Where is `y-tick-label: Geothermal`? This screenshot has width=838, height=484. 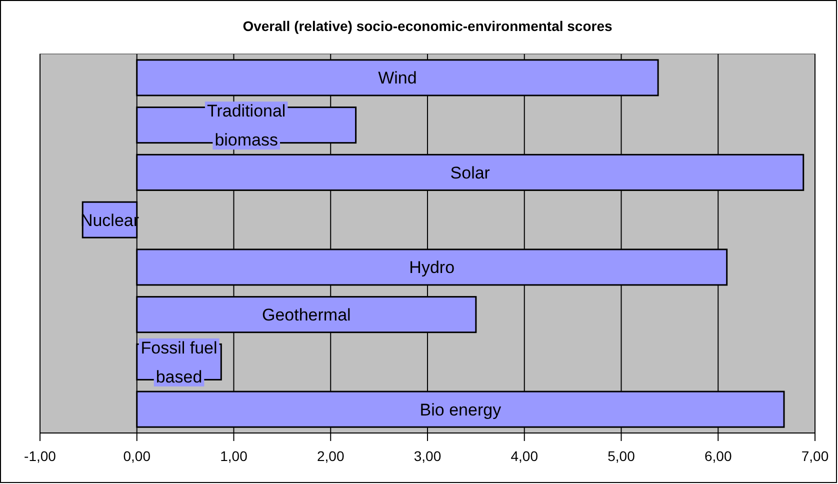
y-tick-label: Geothermal is located at coordinates (306, 315).